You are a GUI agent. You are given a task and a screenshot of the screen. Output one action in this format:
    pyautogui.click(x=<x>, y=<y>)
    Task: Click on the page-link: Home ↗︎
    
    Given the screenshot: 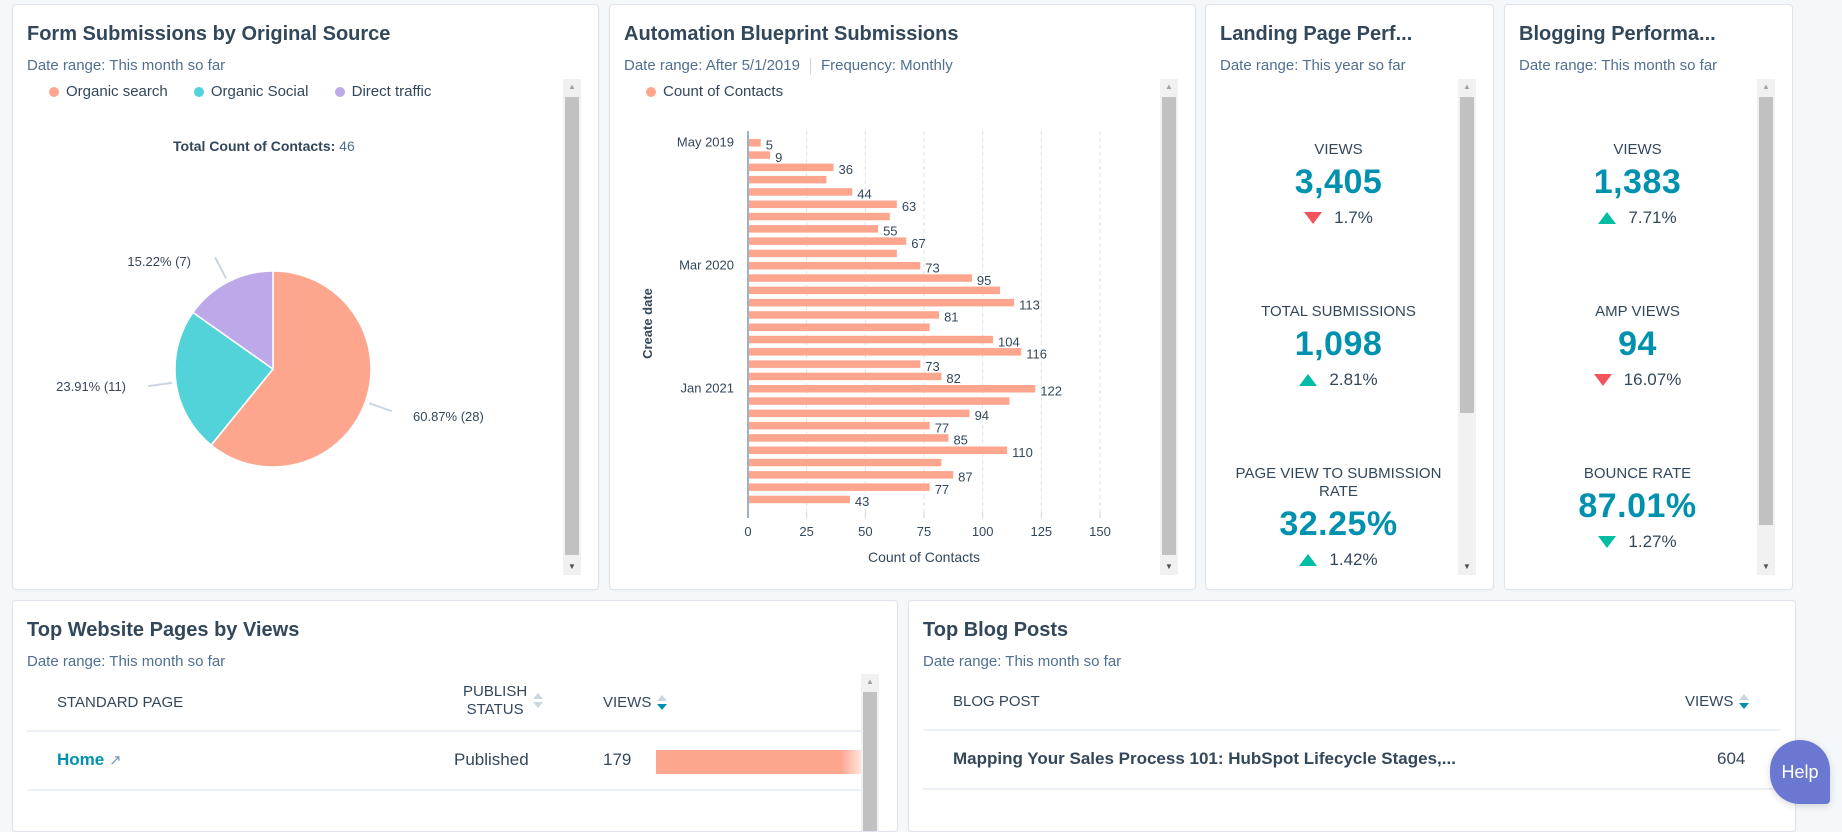 What is the action you would take?
    pyautogui.click(x=89, y=760)
    